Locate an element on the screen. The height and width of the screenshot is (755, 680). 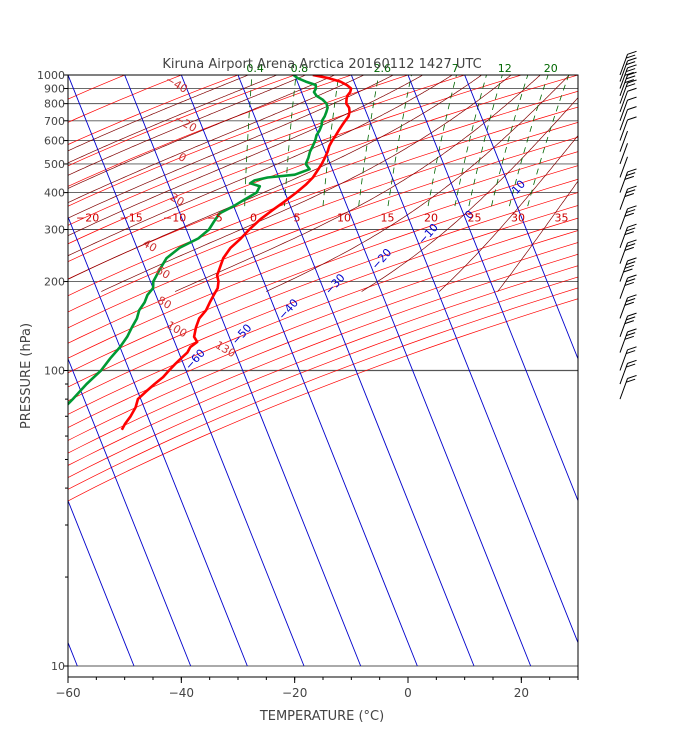
row-label: 0 is located at coordinates (253, 217).